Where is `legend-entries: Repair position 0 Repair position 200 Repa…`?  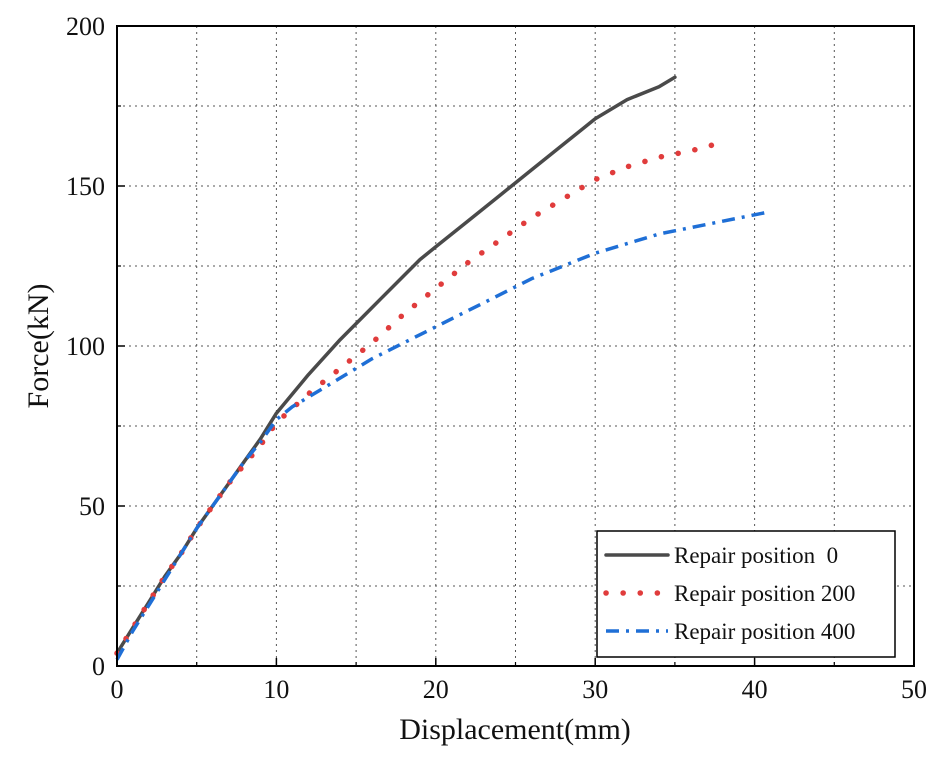 legend-entries: Repair position 0 Repair position 200 Repa… is located at coordinates (729, 593).